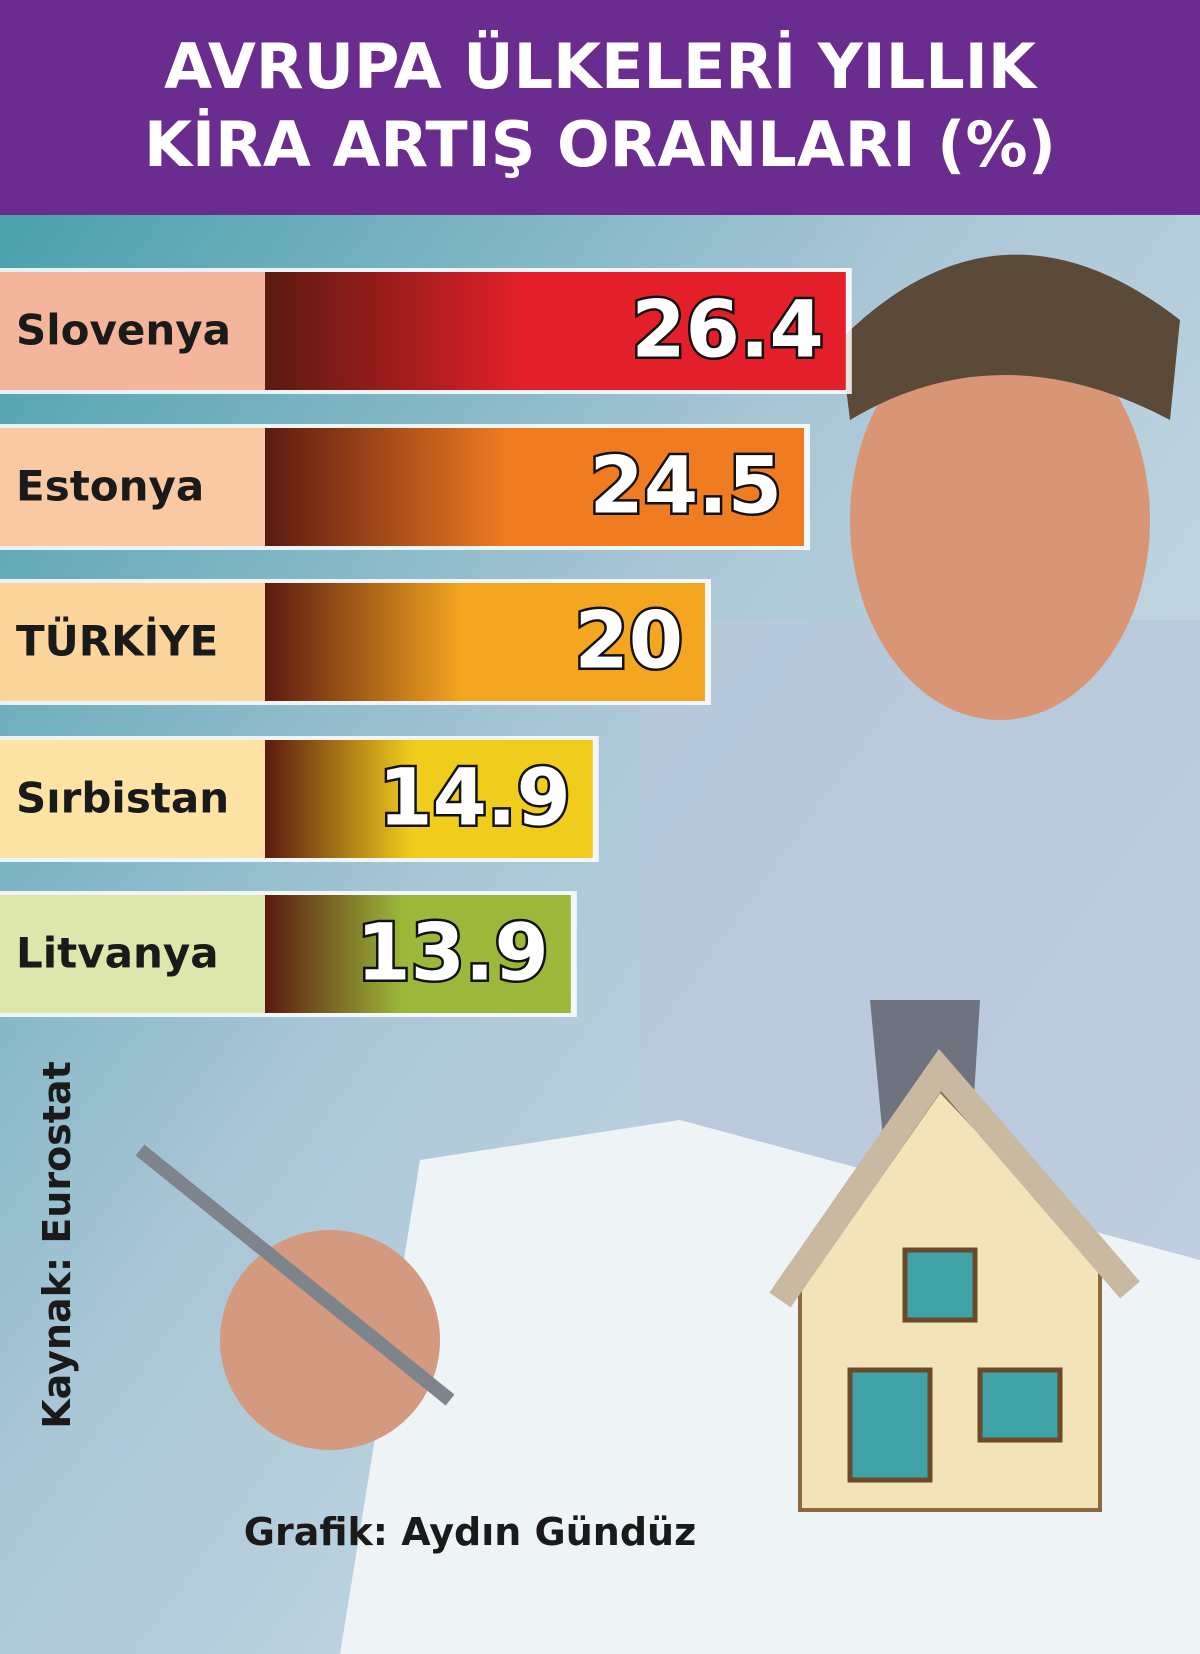  What do you see at coordinates (110, 486) in the screenshot?
I see `category-label: Estonya` at bounding box center [110, 486].